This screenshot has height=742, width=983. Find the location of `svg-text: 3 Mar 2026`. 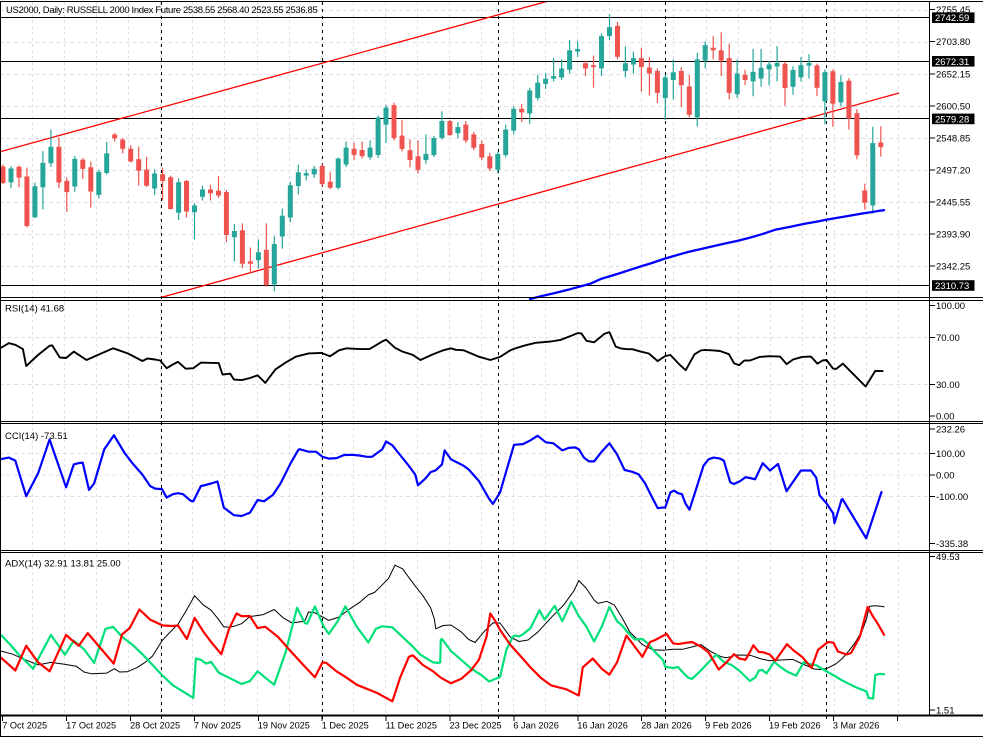

svg-text: 3 Mar 2026 is located at coordinates (856, 726).